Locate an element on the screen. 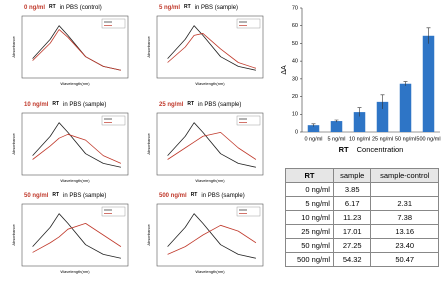  x-tick-label: 5 ng/ml is located at coordinates (336, 139).